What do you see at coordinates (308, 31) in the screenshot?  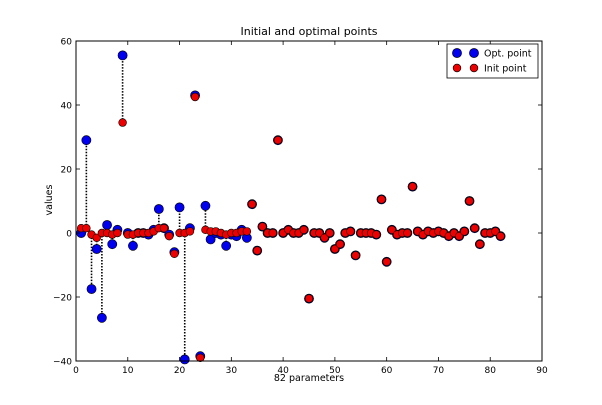 I see `chart-title: Initial and optimal points` at bounding box center [308, 31].